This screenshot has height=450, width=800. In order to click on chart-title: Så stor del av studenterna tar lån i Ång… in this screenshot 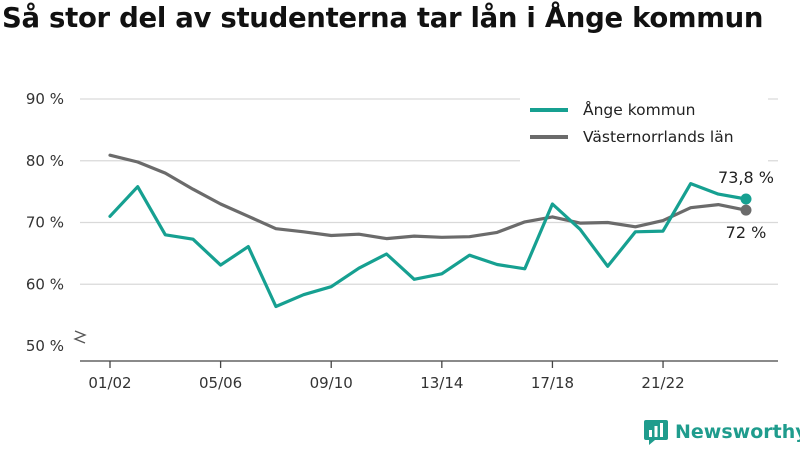, I will do `click(383, 18)`.